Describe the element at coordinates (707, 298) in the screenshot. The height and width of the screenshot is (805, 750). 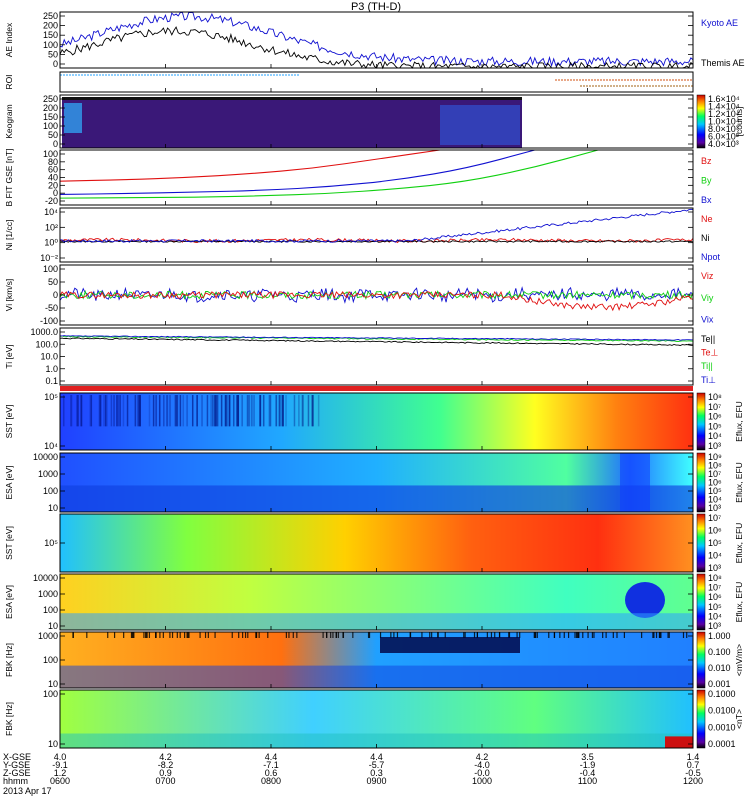
I see `legend-viy: Viy` at that location.